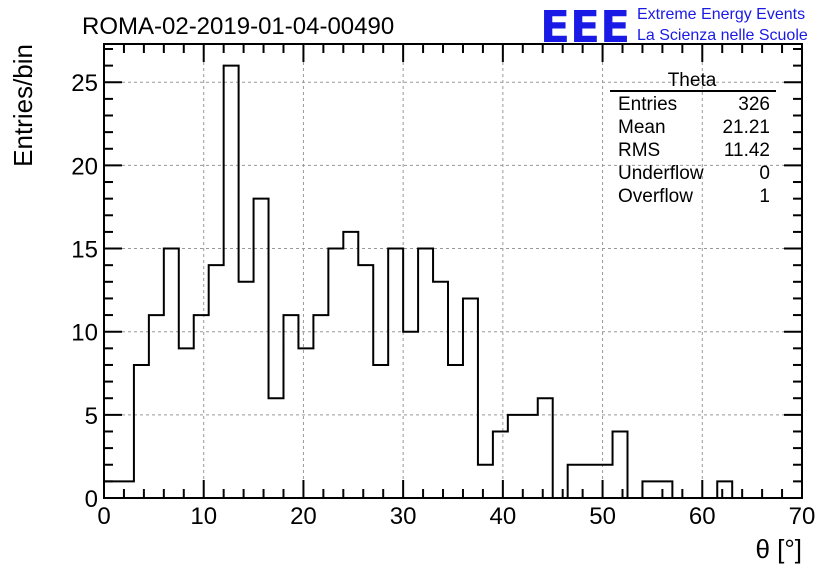  I want to click on stats-row-value: 0, so click(764, 173).